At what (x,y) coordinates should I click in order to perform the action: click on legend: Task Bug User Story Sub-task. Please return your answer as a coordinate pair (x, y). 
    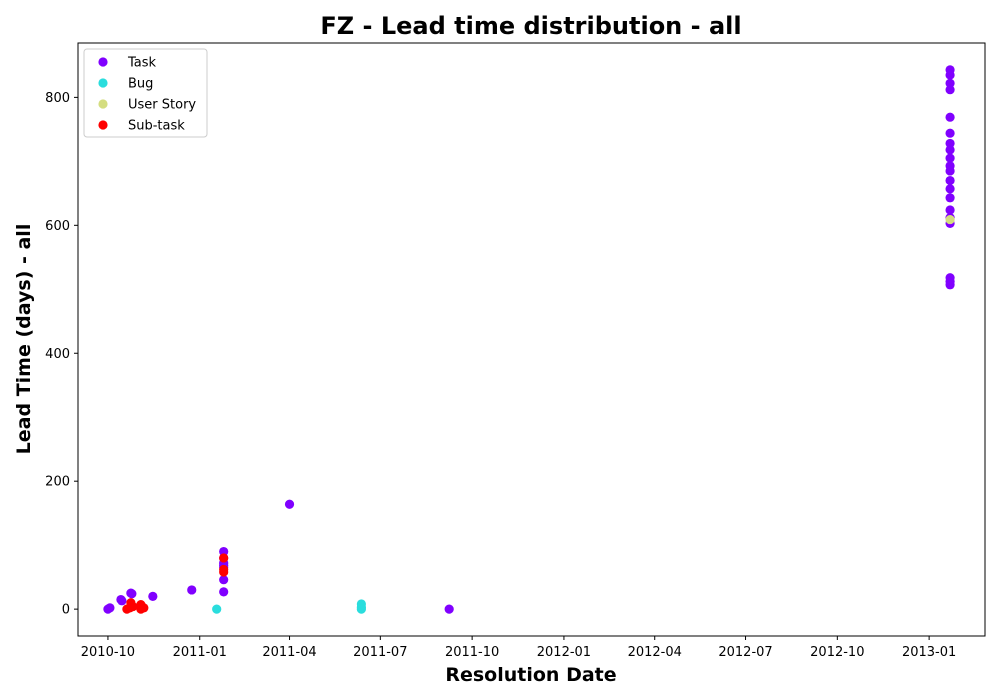
    Looking at the image, I should click on (145, 93).